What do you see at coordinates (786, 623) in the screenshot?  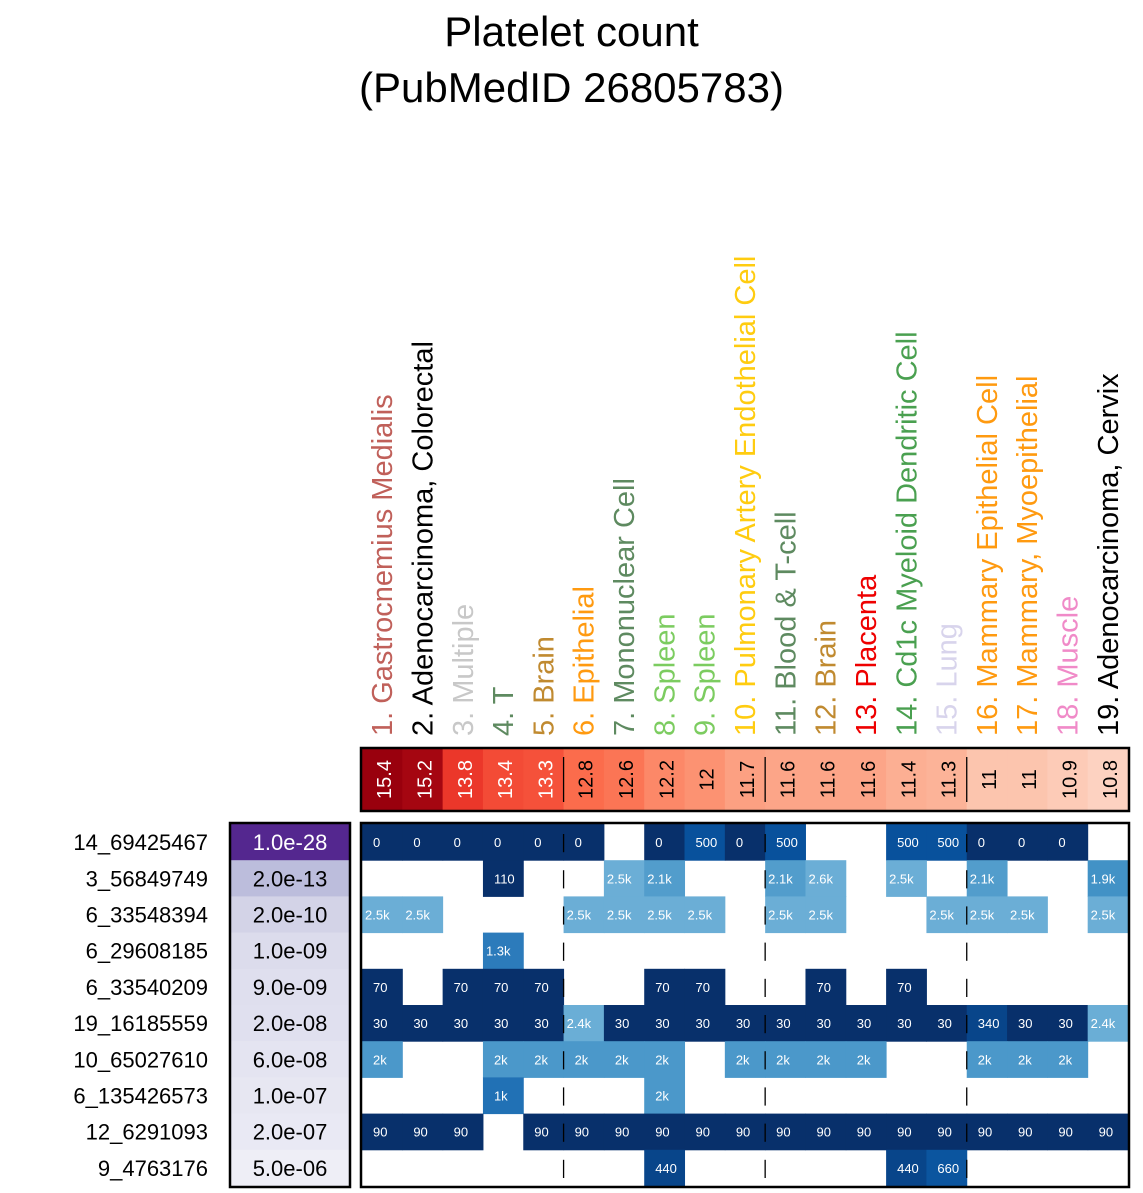 I see `column-label: 11. Blood & T-cell` at bounding box center [786, 623].